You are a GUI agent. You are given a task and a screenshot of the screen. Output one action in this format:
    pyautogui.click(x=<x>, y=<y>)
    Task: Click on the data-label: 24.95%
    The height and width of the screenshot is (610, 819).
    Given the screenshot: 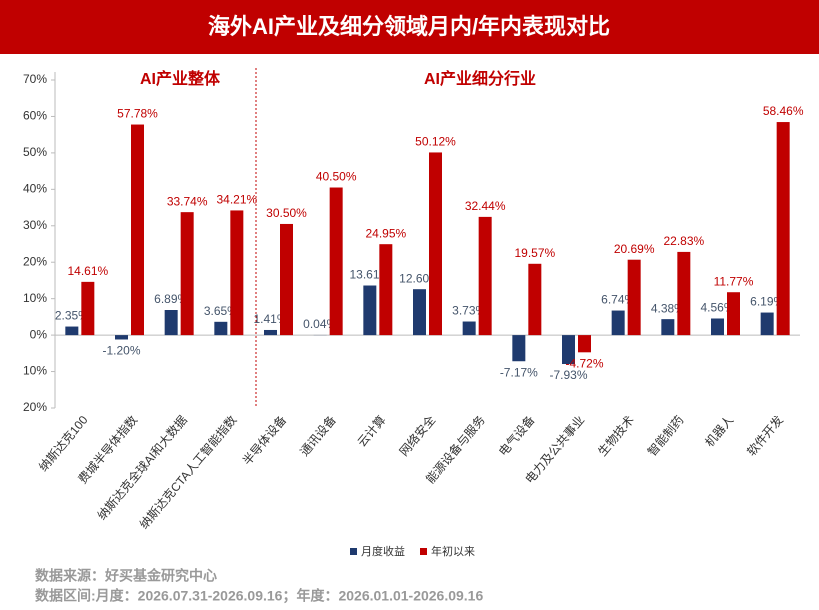 What is the action you would take?
    pyautogui.click(x=385, y=233)
    